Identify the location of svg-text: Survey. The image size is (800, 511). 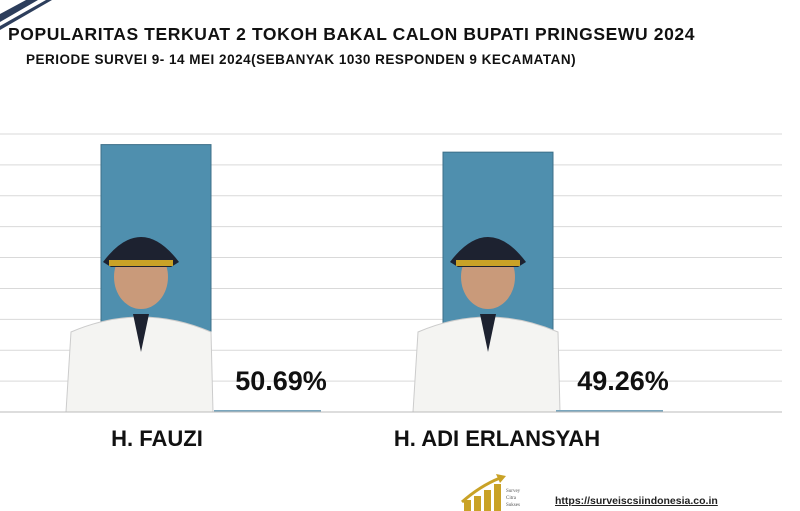
(513, 491).